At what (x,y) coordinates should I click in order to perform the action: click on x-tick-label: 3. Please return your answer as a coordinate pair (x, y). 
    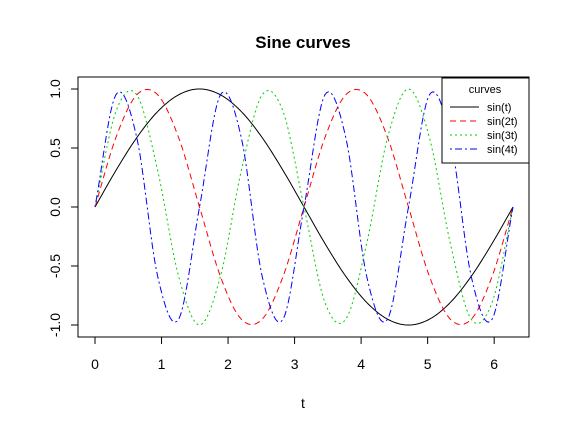
    Looking at the image, I should click on (295, 364).